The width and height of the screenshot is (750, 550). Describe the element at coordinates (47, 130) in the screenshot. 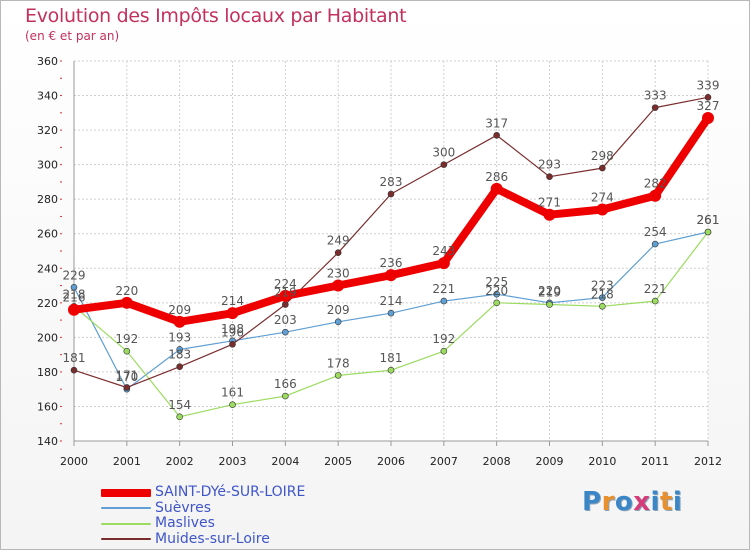

I see `y-tick-label: 320` at that location.